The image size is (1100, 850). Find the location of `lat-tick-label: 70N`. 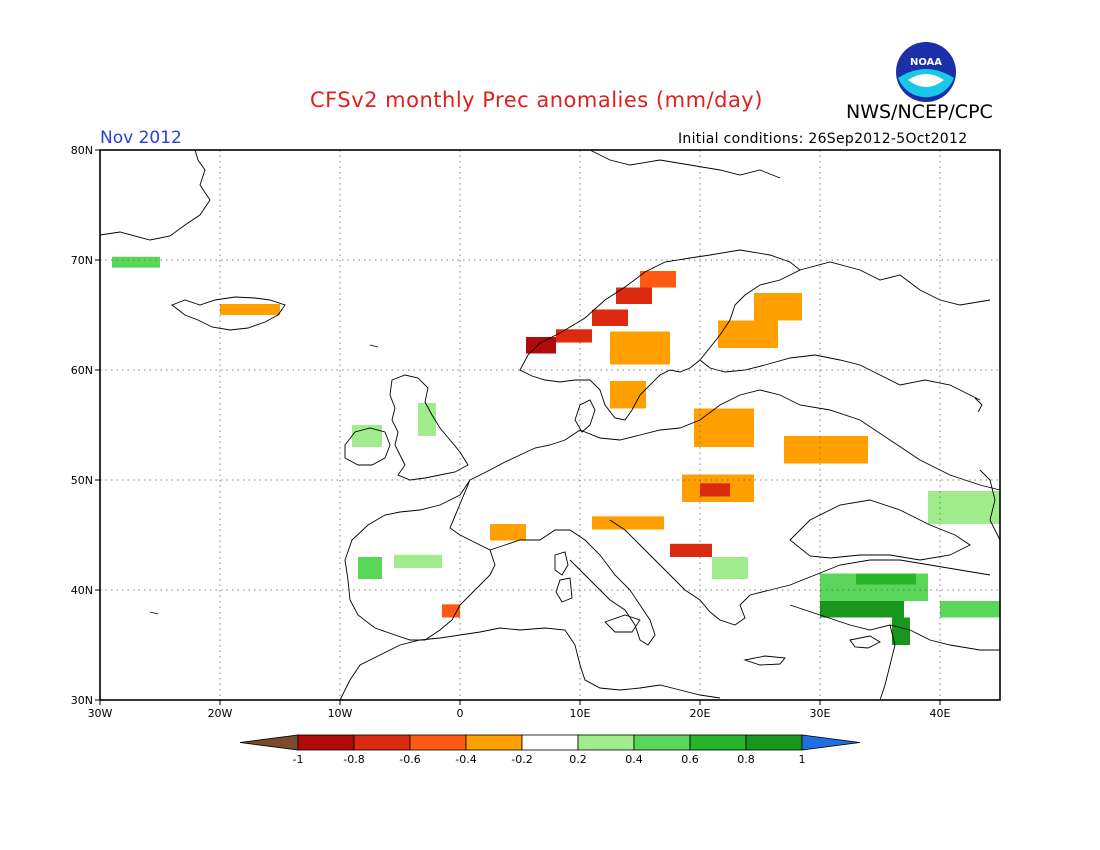

lat-tick-label: 70N is located at coordinates (82, 260).